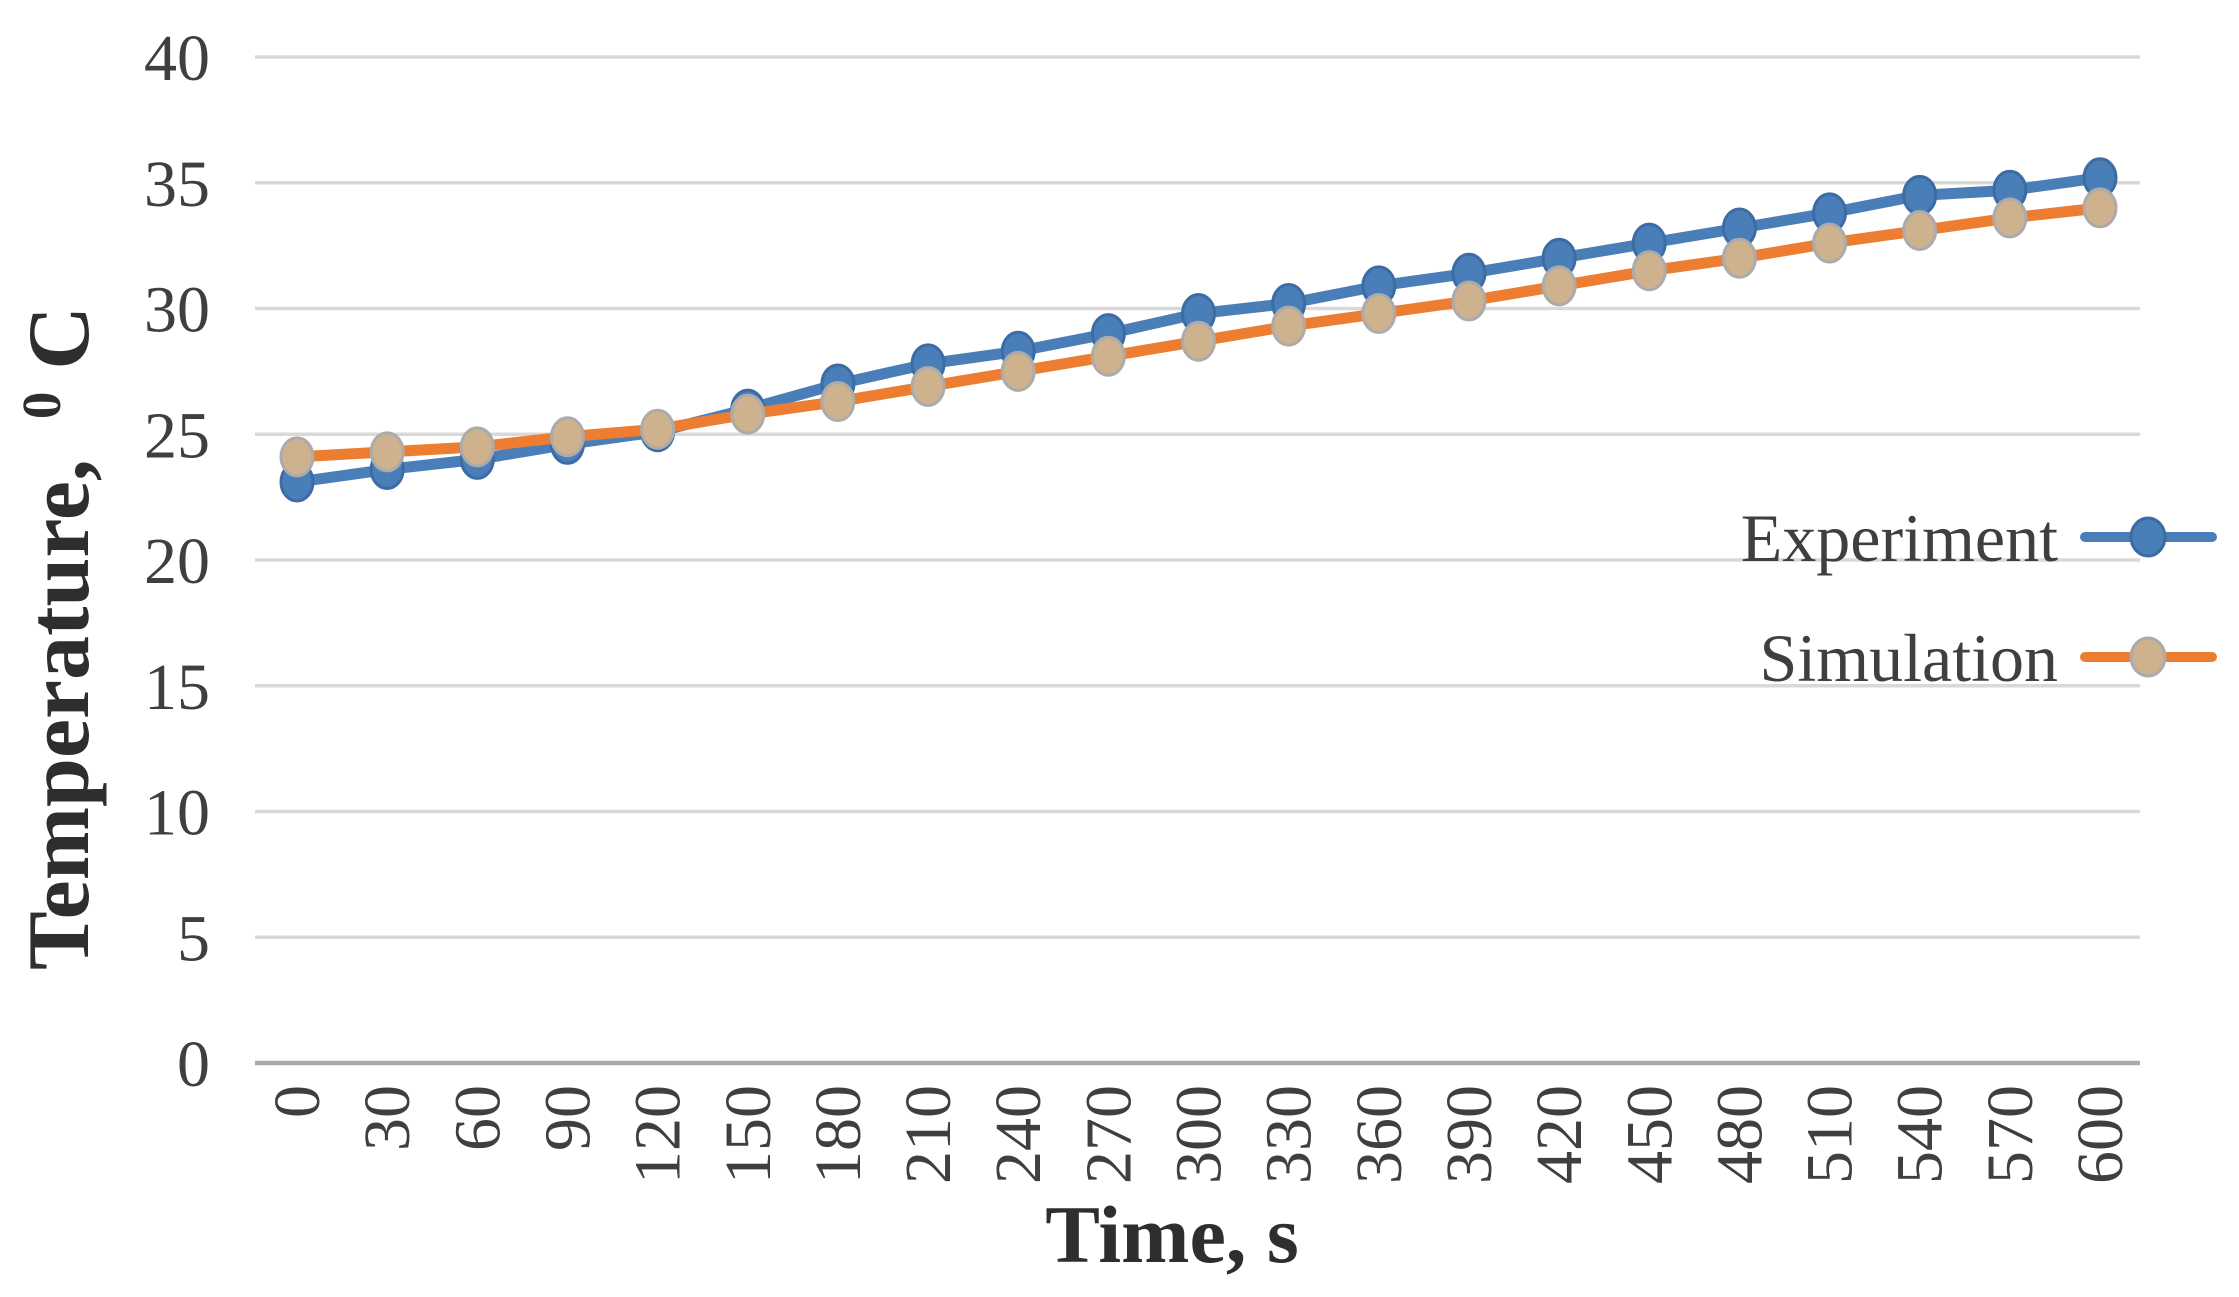  I want to click on x-tick-label: 420, so click(1559, 1134).